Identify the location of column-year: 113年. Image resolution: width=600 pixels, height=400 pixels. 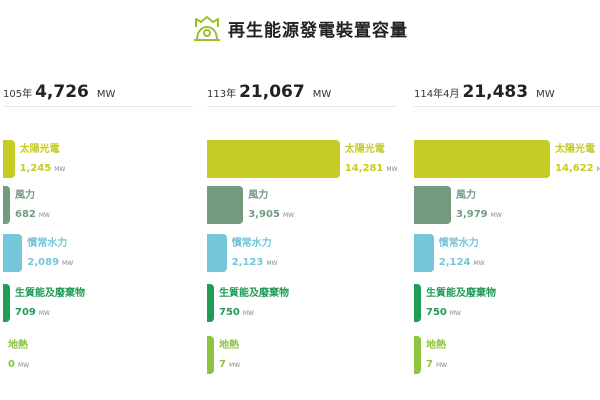
(222, 94).